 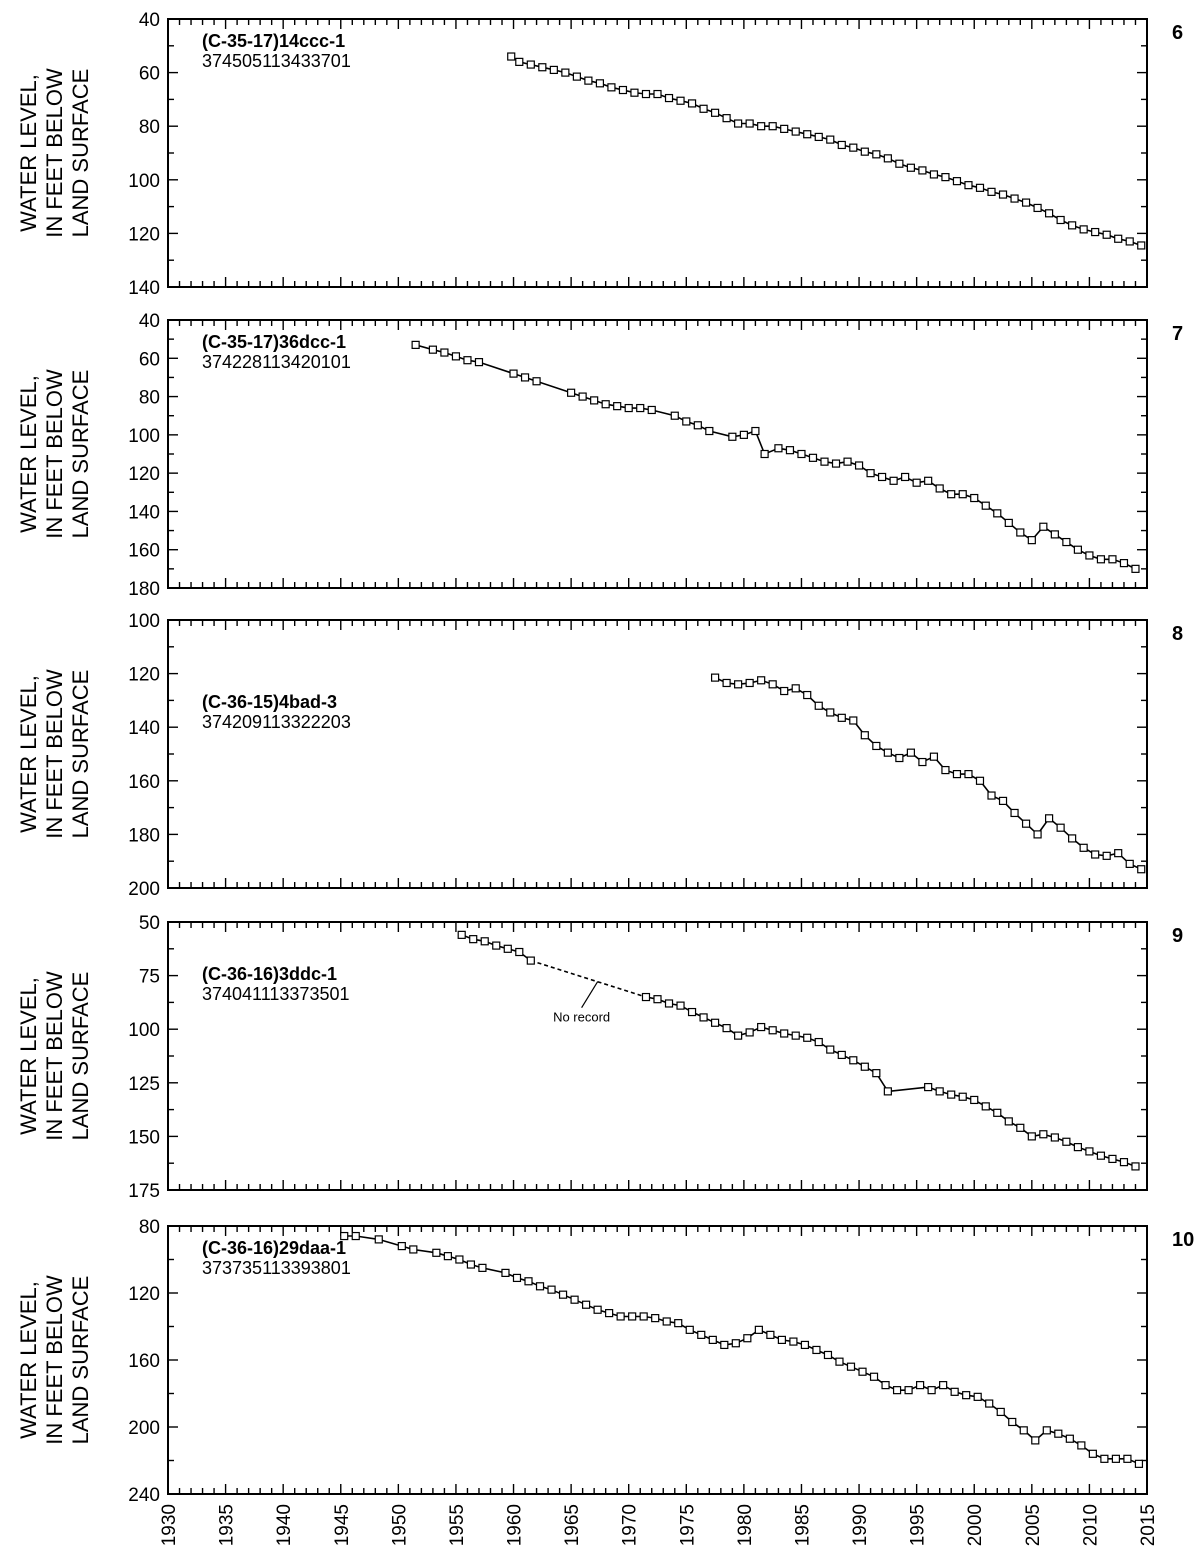 I want to click on y-tick-label: 80, so click(x=149, y=398).